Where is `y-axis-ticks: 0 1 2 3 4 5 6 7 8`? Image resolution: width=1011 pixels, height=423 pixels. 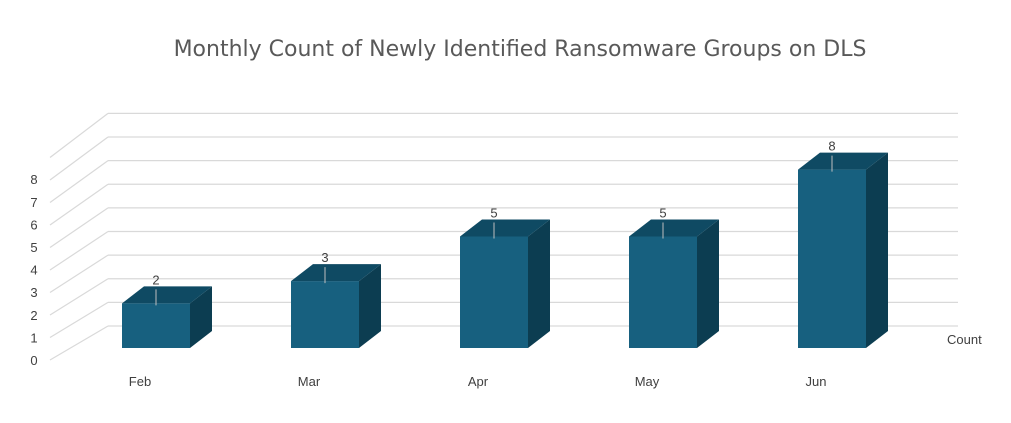
y-axis-ticks: 0 1 2 3 4 5 6 7 8 is located at coordinates (33, 270).